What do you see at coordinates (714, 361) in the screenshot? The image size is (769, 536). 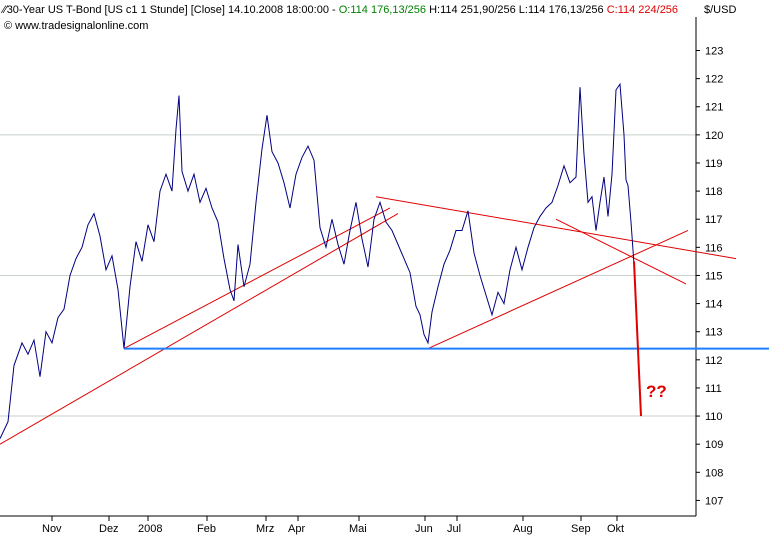 I see `y-tick-label: 112` at bounding box center [714, 361].